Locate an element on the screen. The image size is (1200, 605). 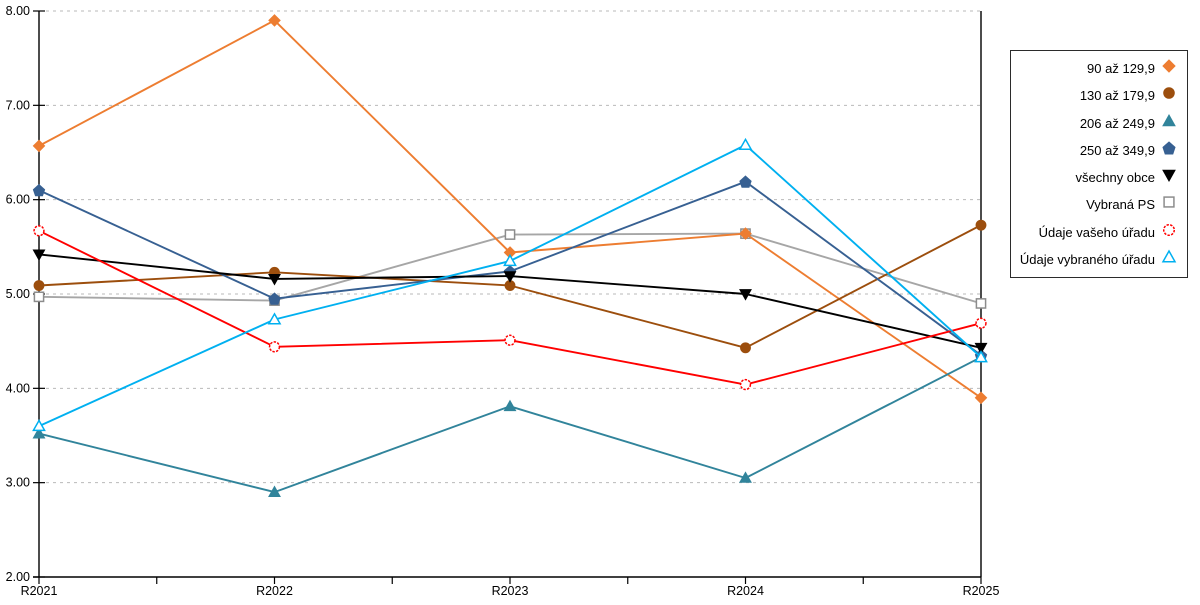
x-tick-label: R2021 is located at coordinates (39, 591).